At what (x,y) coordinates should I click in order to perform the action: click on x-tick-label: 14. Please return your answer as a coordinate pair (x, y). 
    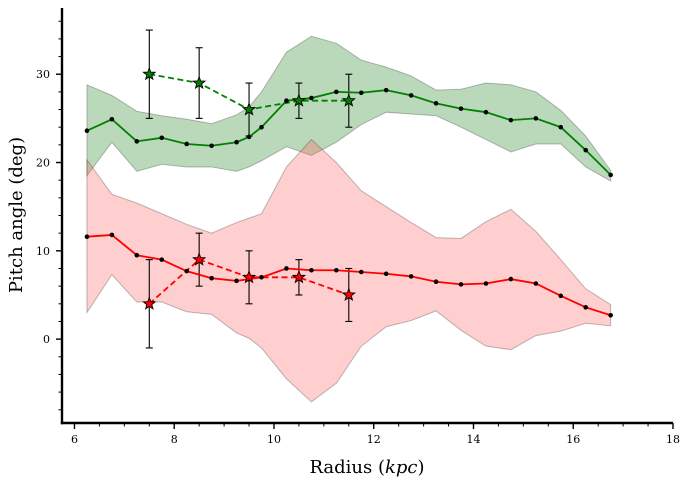
    Looking at the image, I should click on (473, 439).